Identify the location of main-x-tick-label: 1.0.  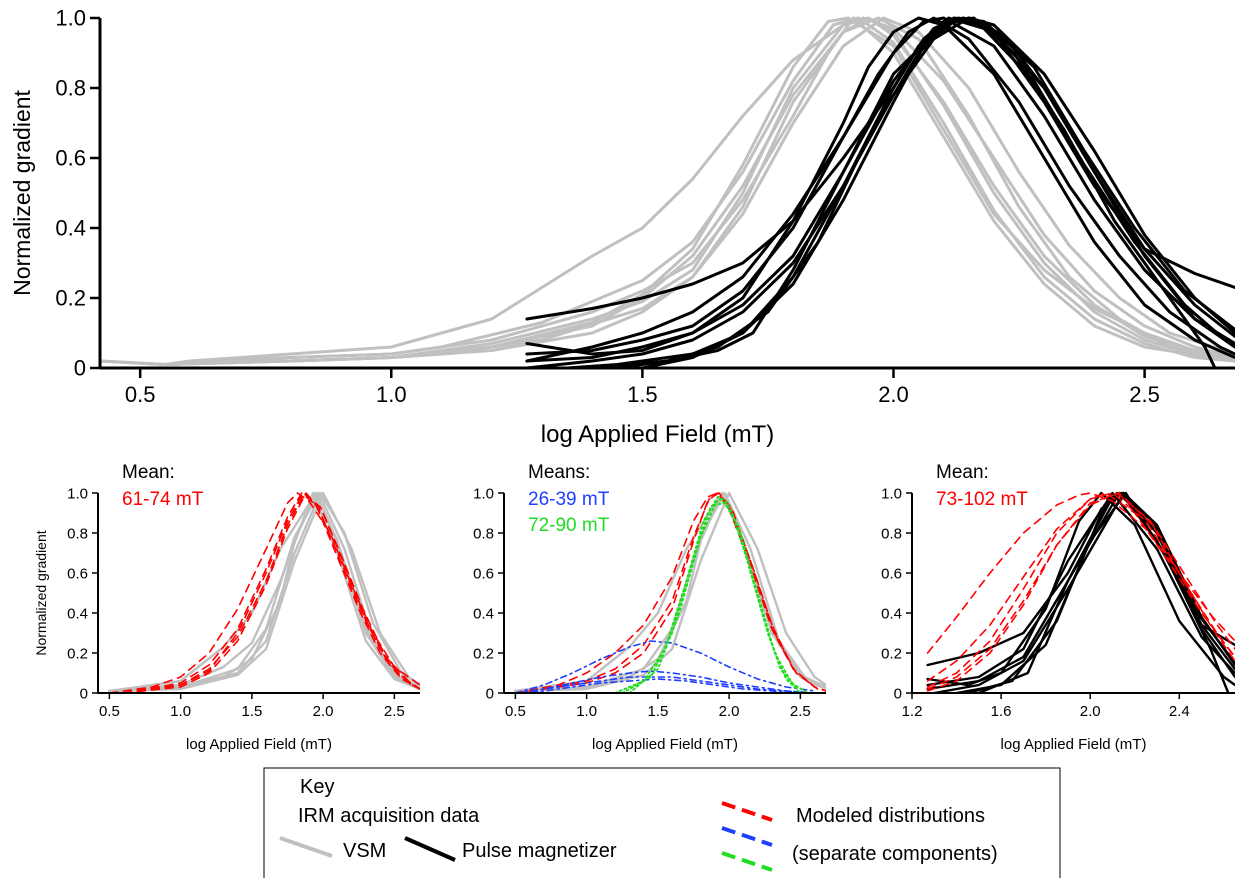
(391, 394).